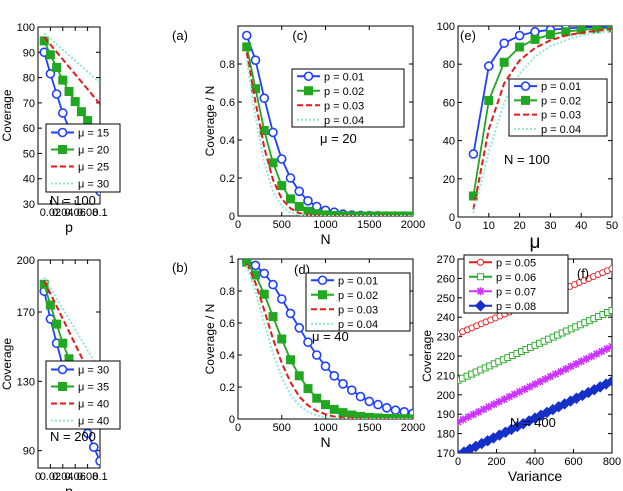 The height and width of the screenshot is (491, 623). Describe the element at coordinates (29, 154) in the screenshot. I see `y-tick-label: 50` at that location.